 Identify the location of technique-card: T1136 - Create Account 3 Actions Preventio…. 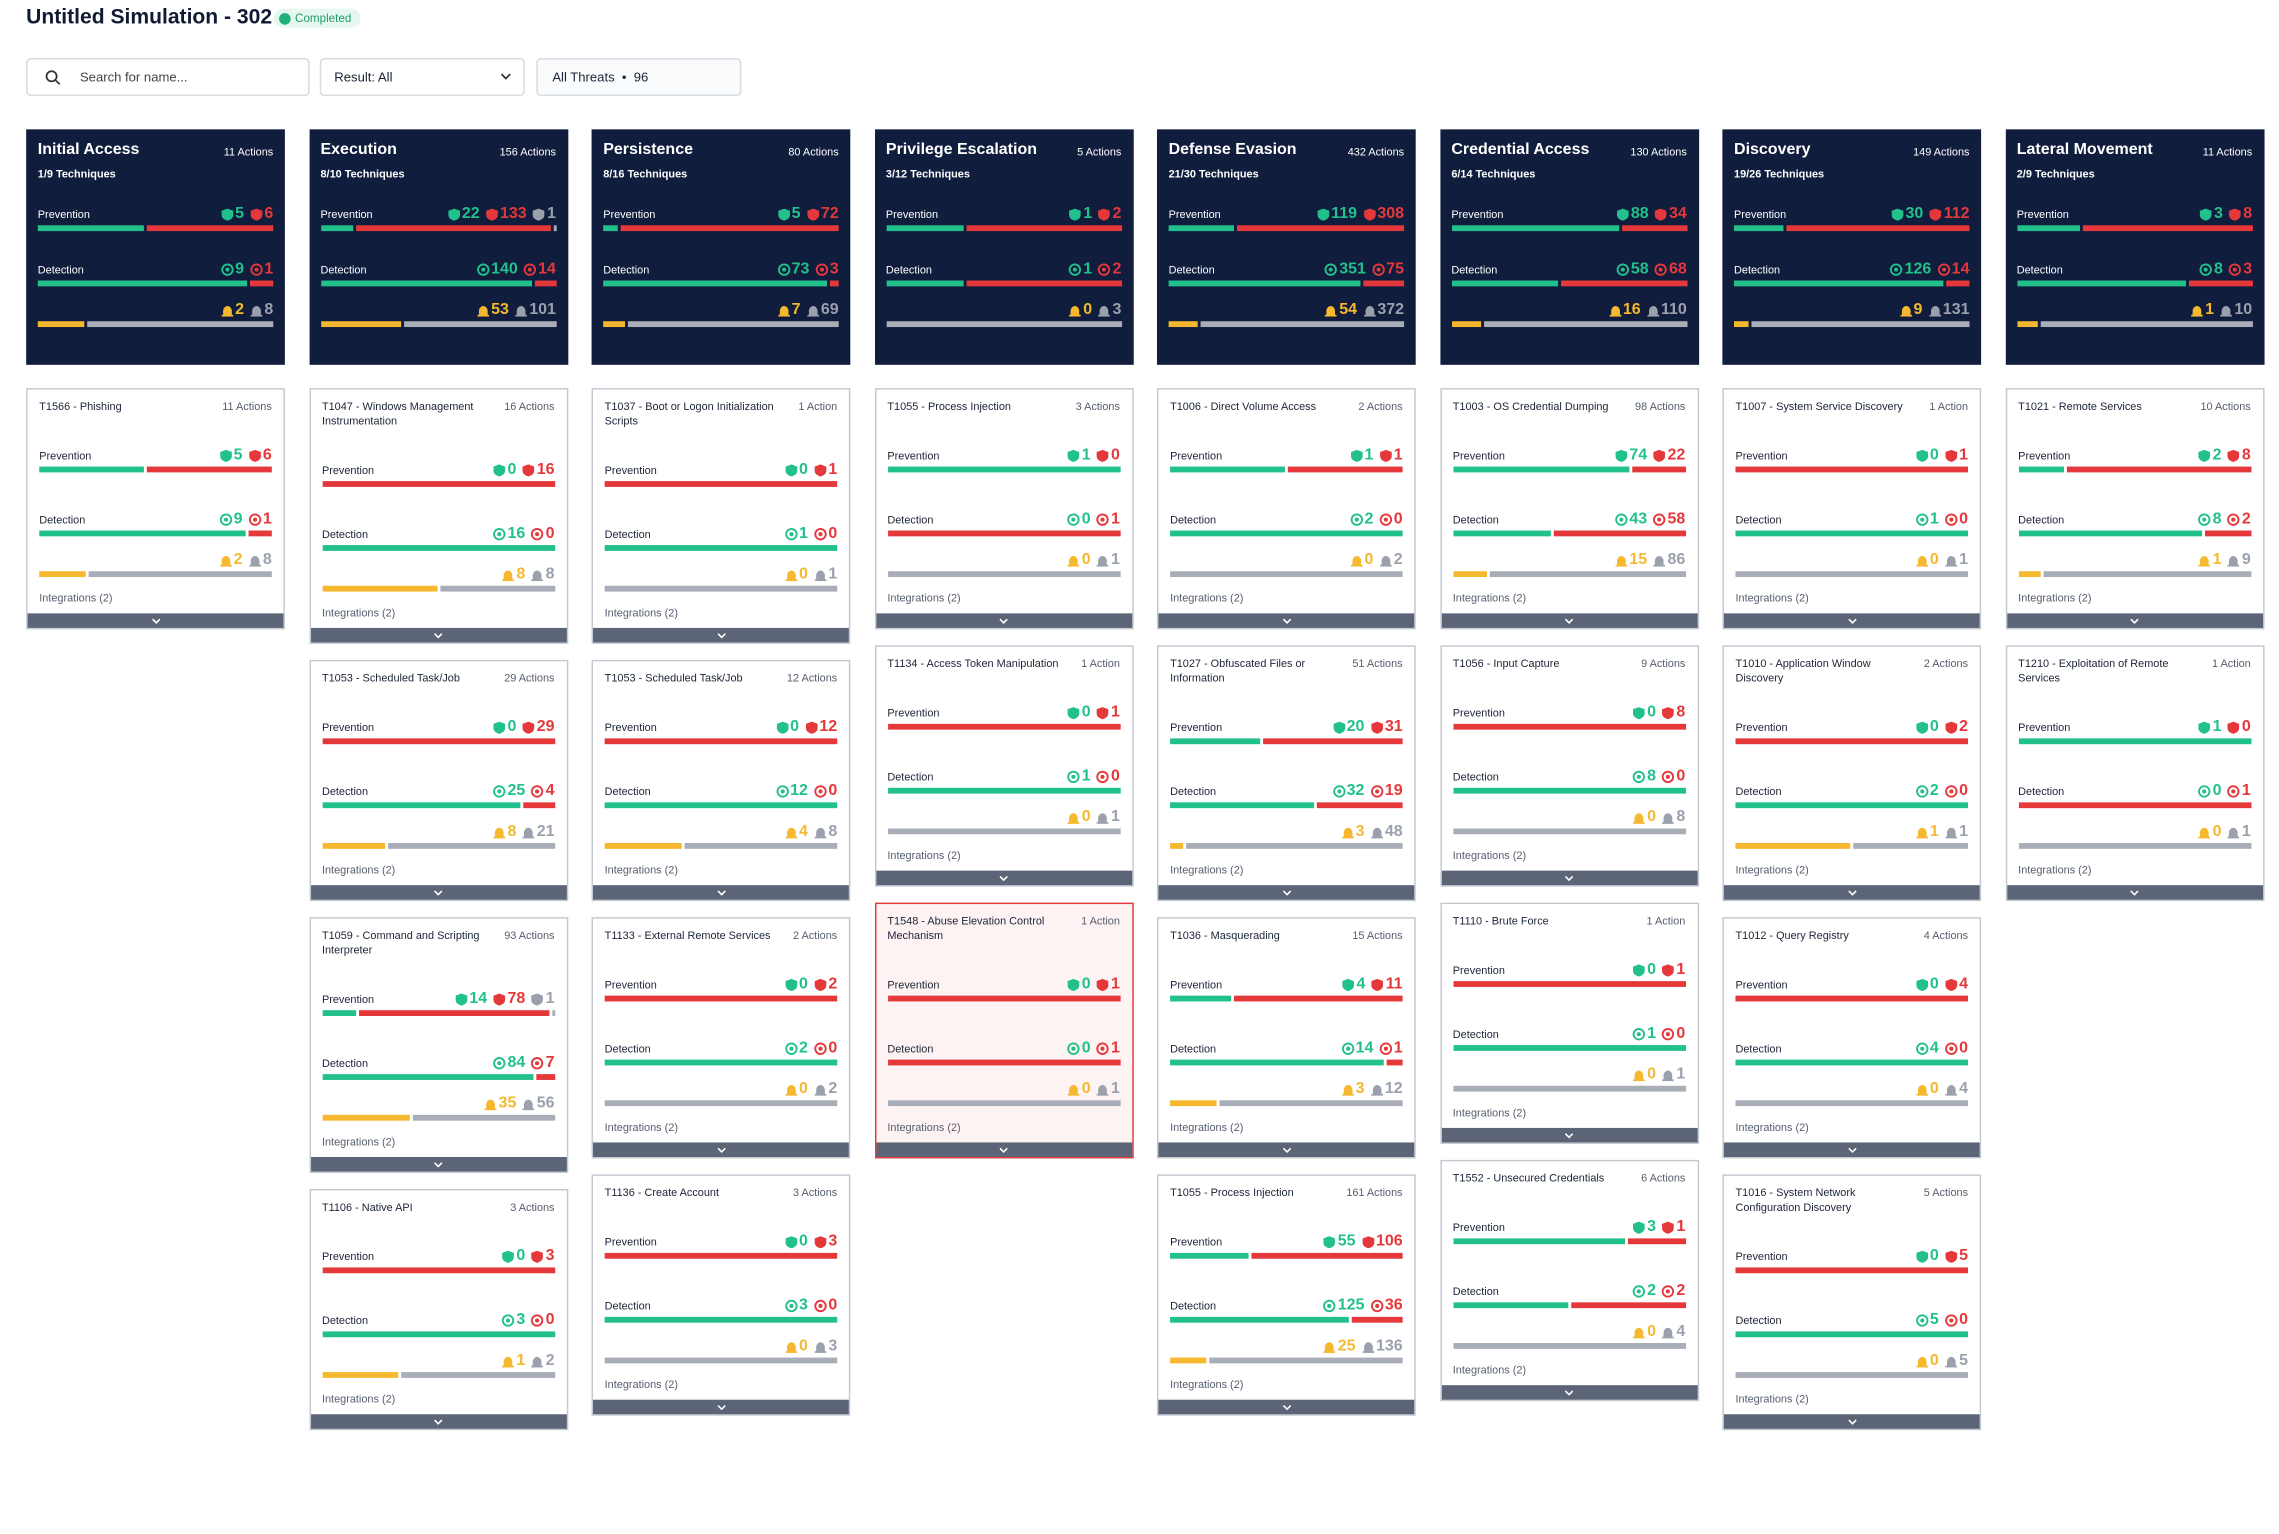
(721, 1295).